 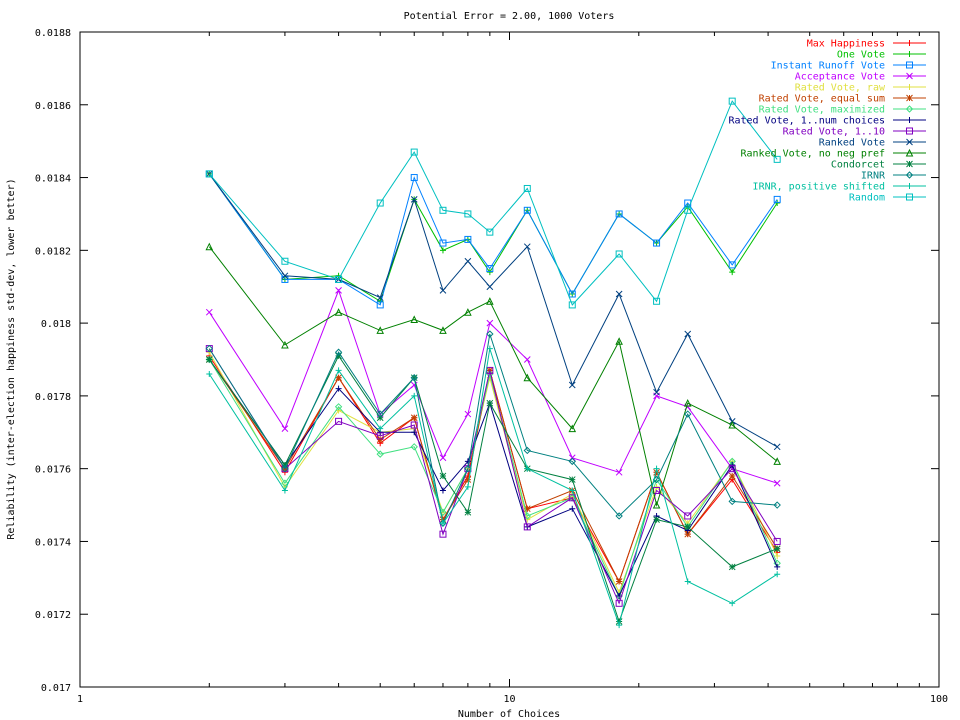 I want to click on legend-item: Rated Vote, maximized, so click(x=842, y=110).